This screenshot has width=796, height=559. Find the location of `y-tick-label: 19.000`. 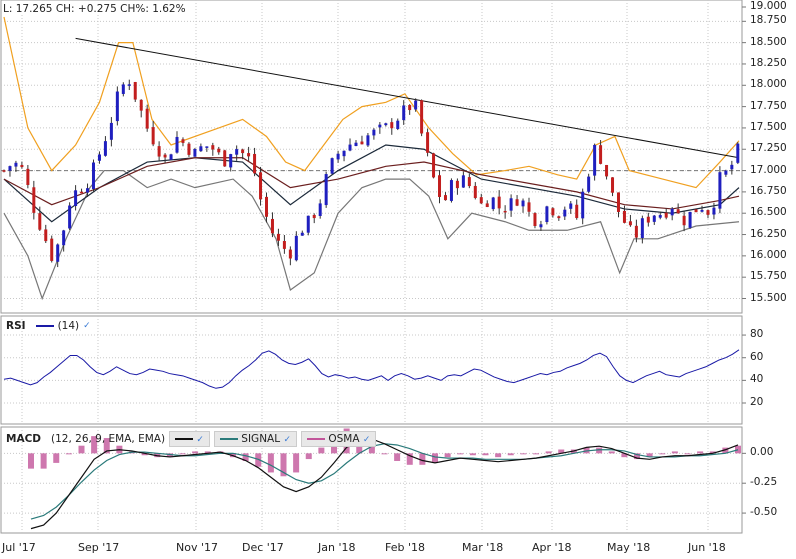

y-tick-label: 19.000 is located at coordinates (768, 6).